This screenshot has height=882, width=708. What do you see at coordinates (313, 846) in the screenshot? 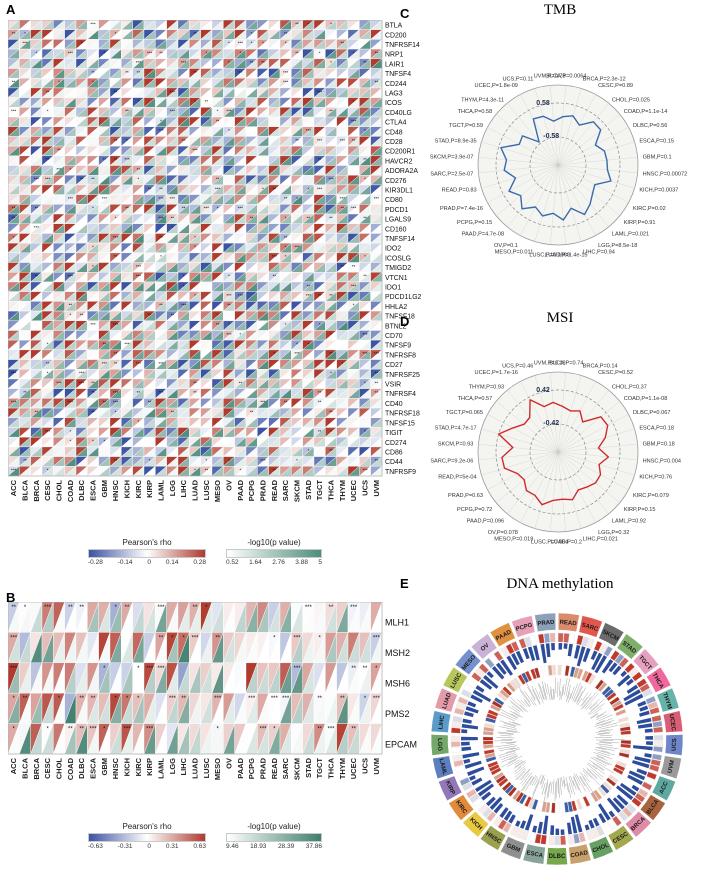
I see `legend-tick: 37.86` at bounding box center [313, 846].